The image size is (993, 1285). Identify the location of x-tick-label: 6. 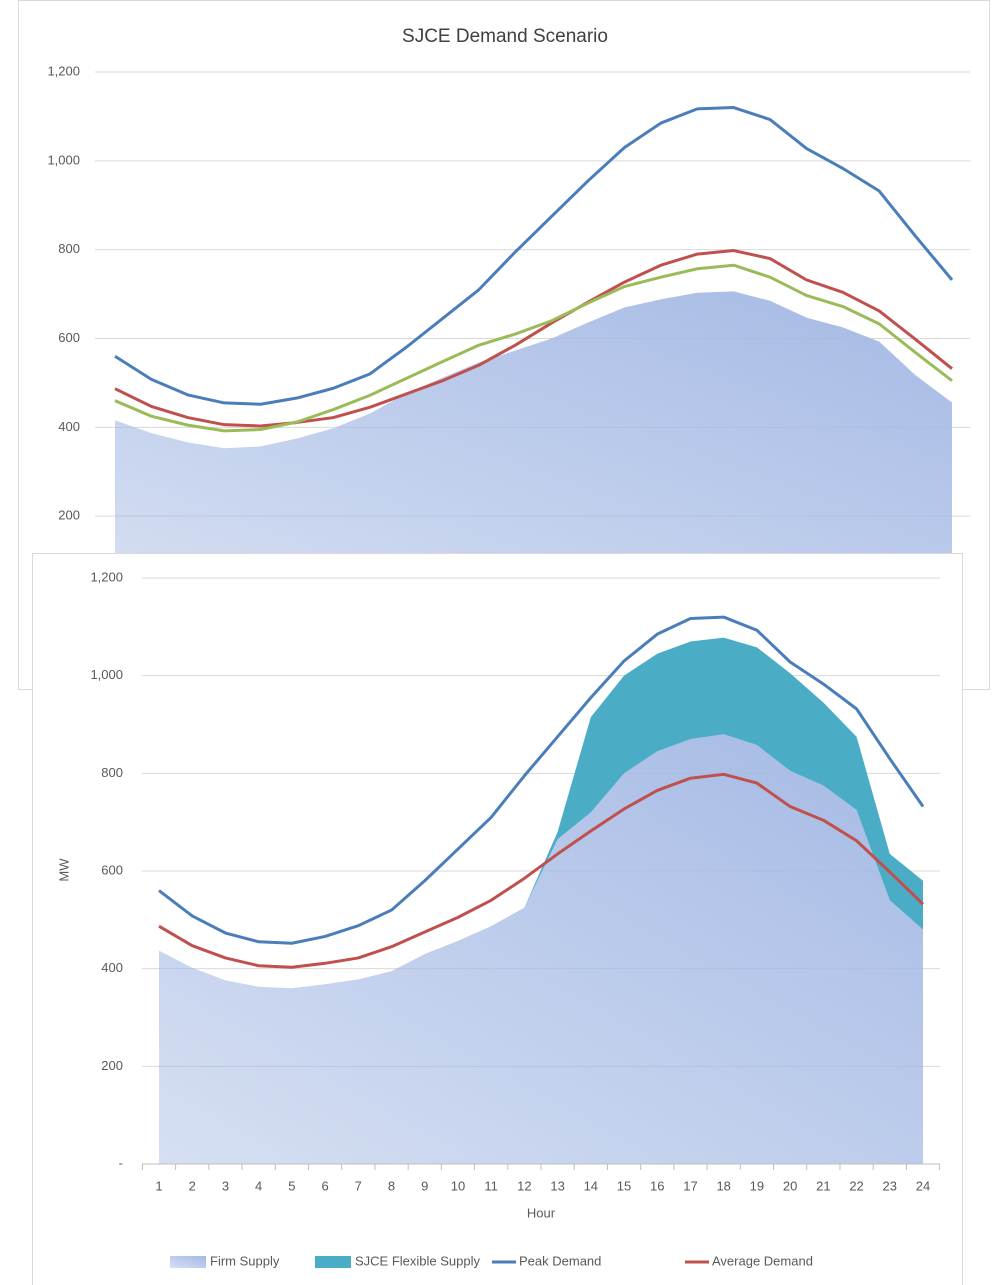
(324, 1185).